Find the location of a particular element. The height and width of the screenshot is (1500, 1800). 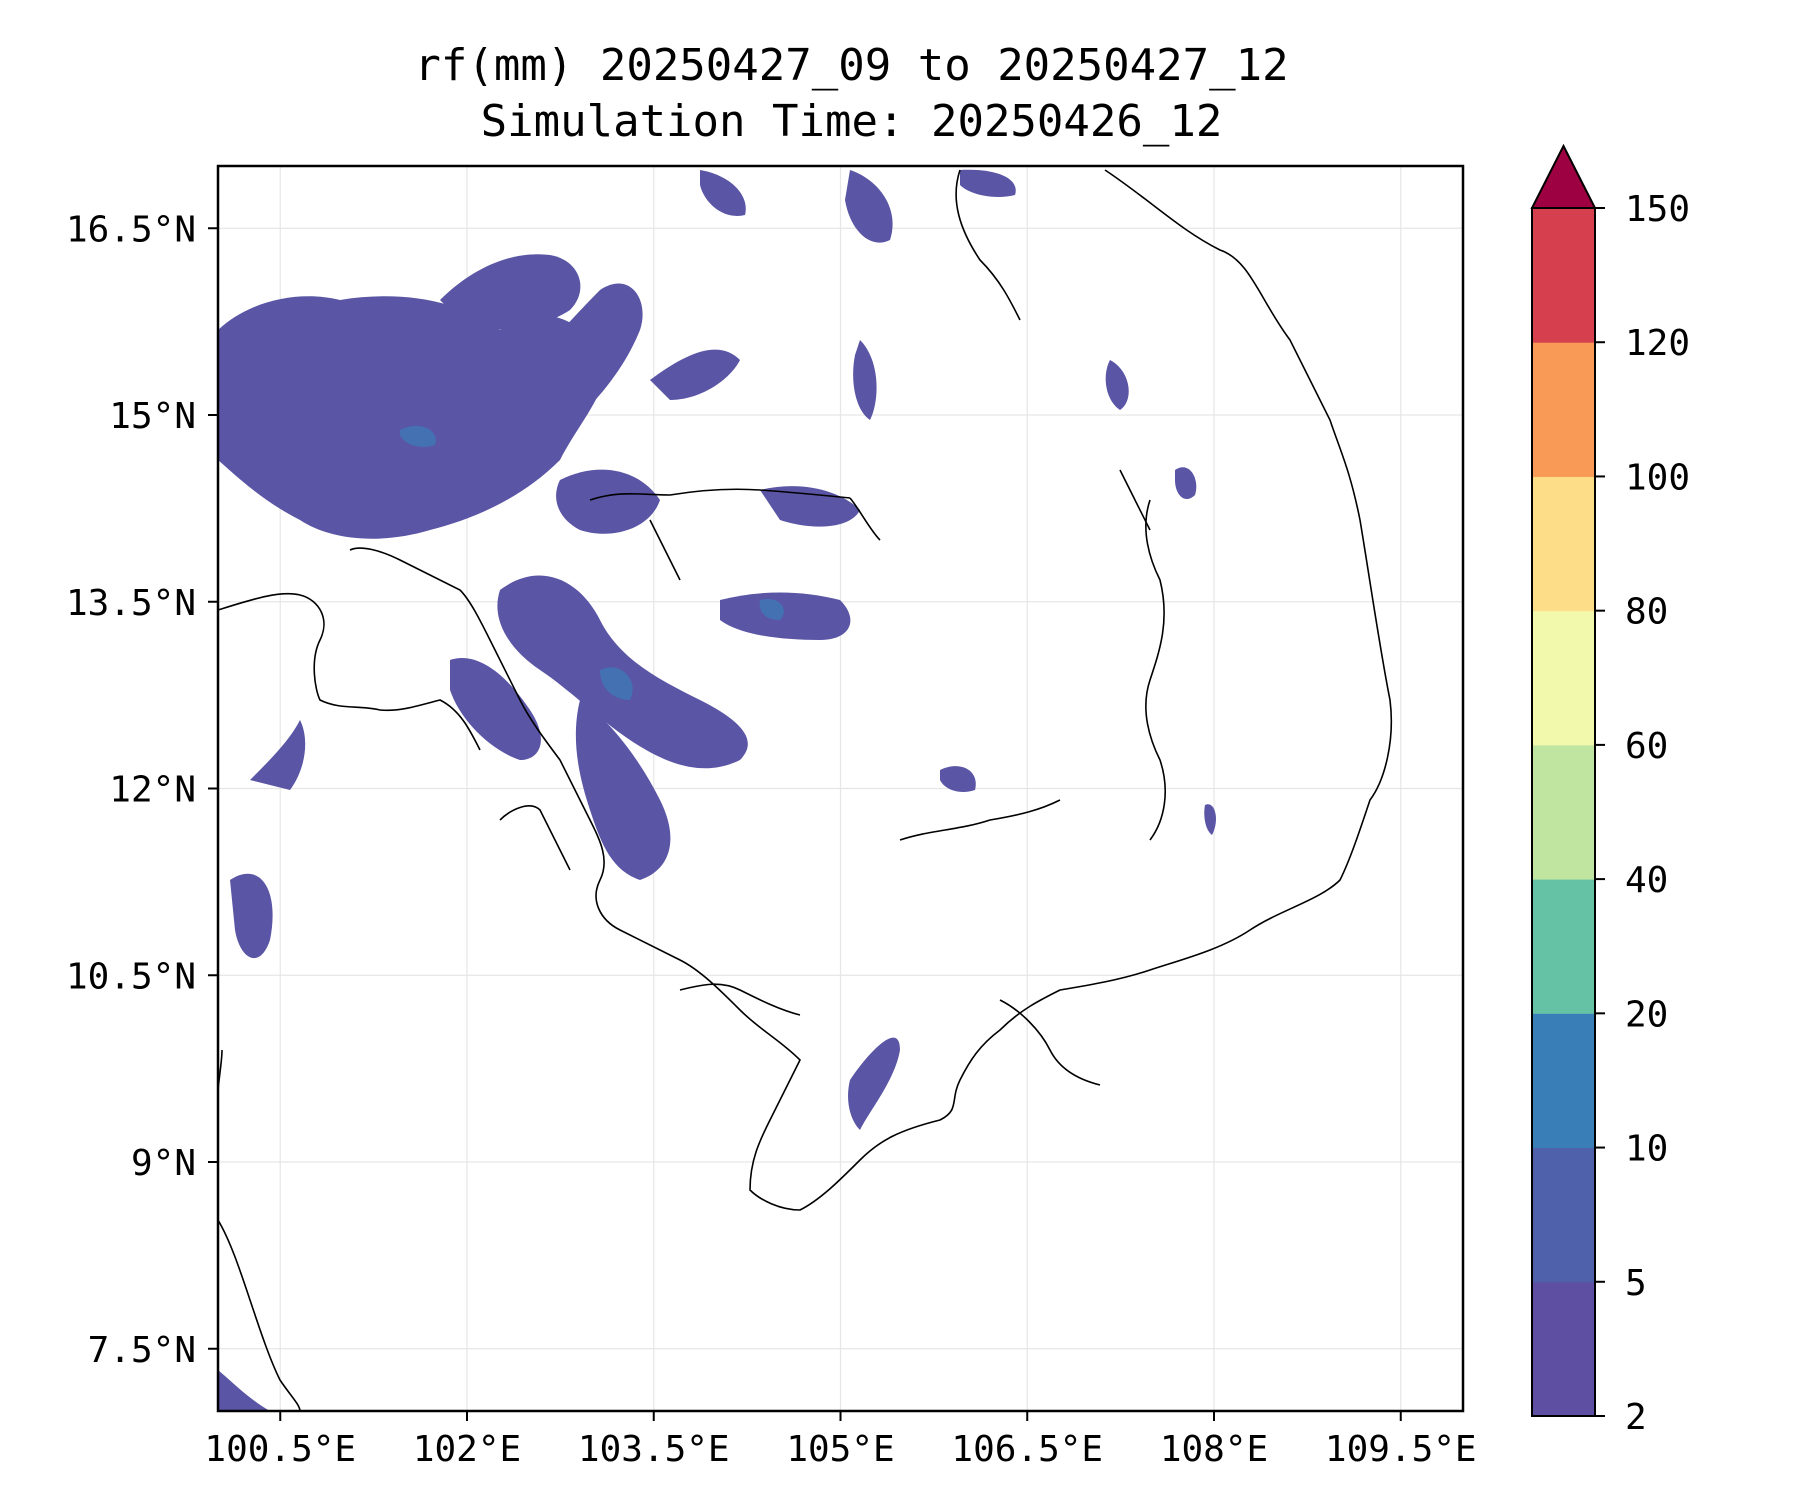

colorbar-tick-label: 10 is located at coordinates (1646, 1149).